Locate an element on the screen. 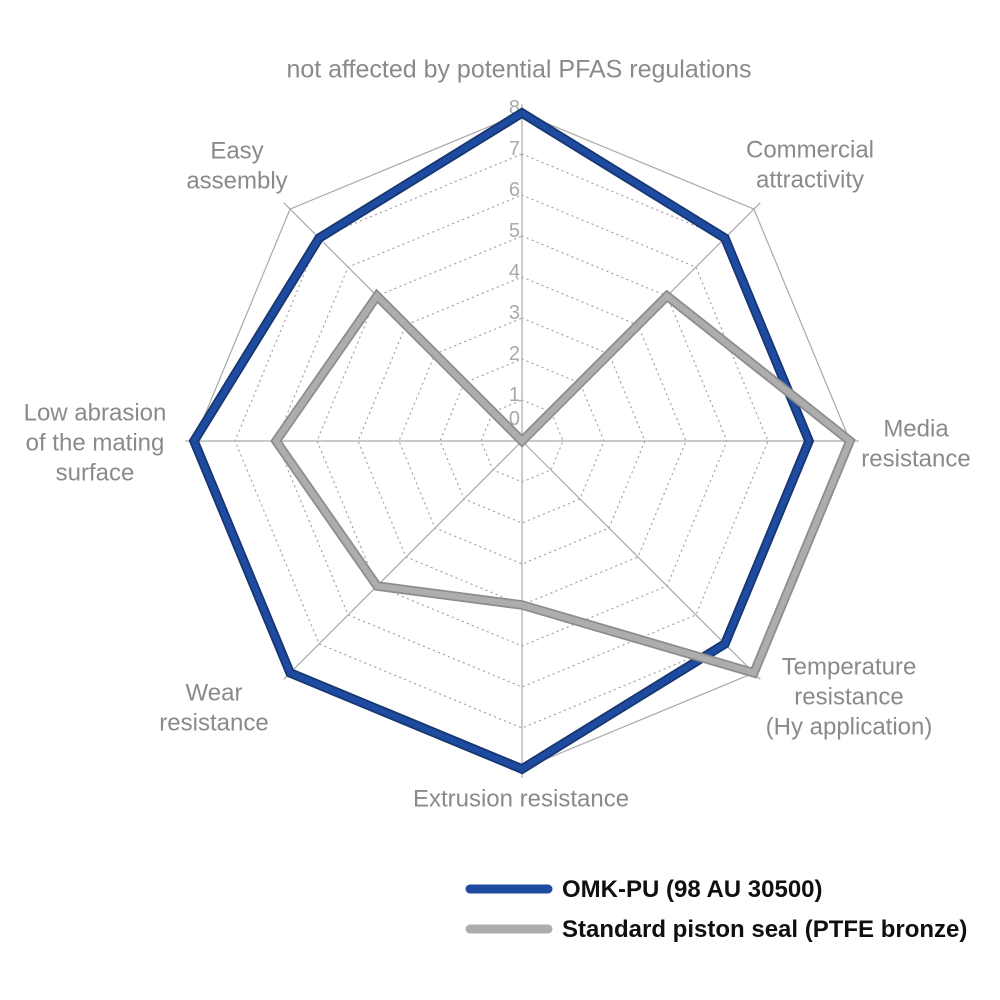 The image size is (1000, 1000). axis-label-4: Extrusion resistance is located at coordinates (521, 799).